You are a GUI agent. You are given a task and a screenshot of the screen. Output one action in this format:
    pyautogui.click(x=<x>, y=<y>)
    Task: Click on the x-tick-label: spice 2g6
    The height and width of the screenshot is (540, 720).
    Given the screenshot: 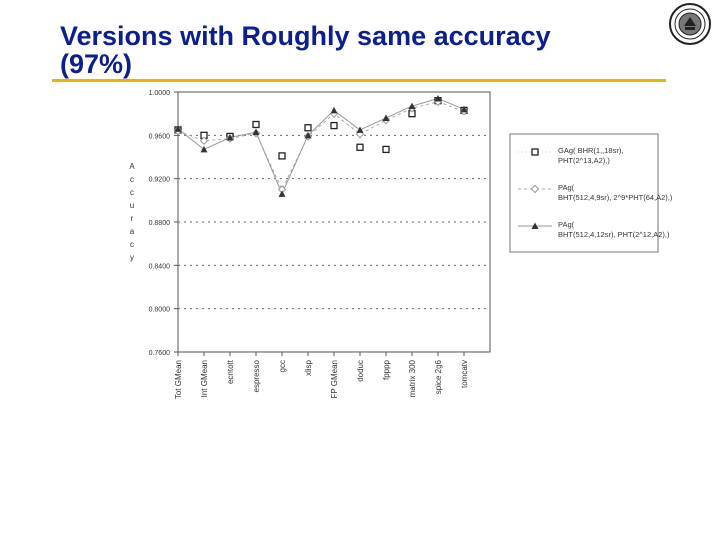 What is the action you would take?
    pyautogui.click(x=438, y=376)
    